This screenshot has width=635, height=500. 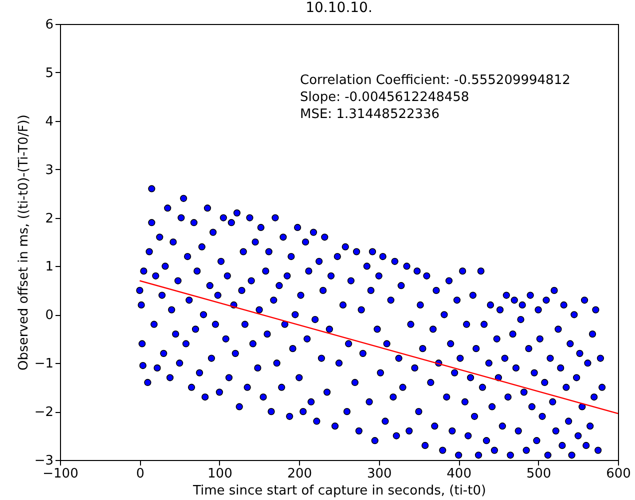 I want to click on x-tick-label: 500, so click(x=539, y=474).